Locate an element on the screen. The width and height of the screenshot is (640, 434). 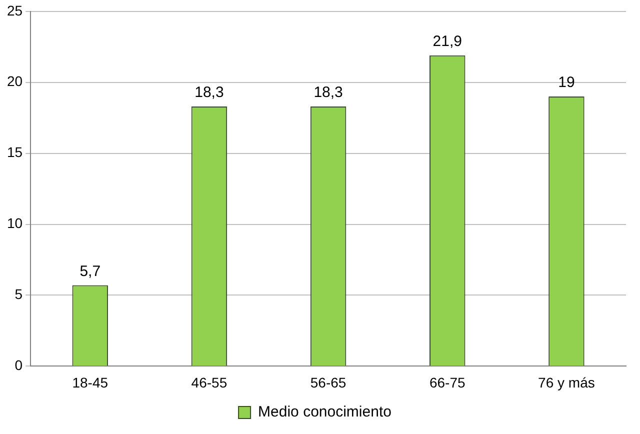
legend-label: Medio conocimiento is located at coordinates (325, 412).